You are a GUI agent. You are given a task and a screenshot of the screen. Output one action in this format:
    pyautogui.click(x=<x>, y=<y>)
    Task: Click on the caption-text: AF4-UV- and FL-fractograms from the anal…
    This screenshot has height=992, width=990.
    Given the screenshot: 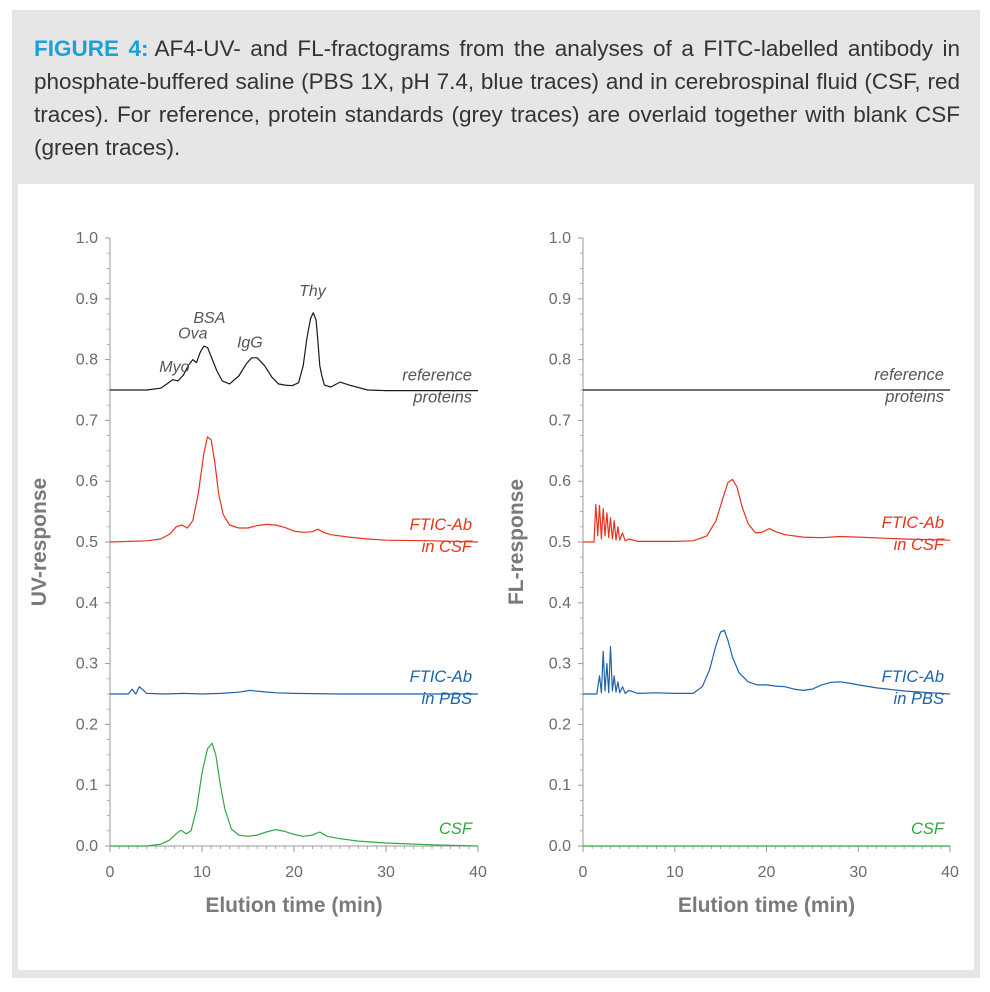 What is the action you would take?
    pyautogui.click(x=497, y=98)
    